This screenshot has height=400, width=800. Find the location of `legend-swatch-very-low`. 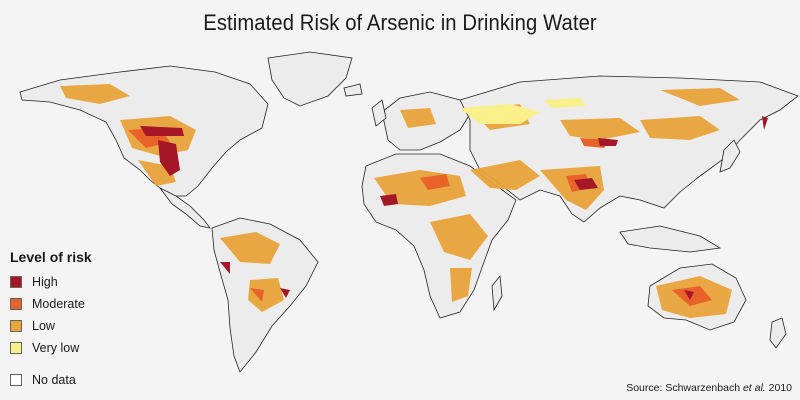

legend-swatch-very-low is located at coordinates (16, 348).